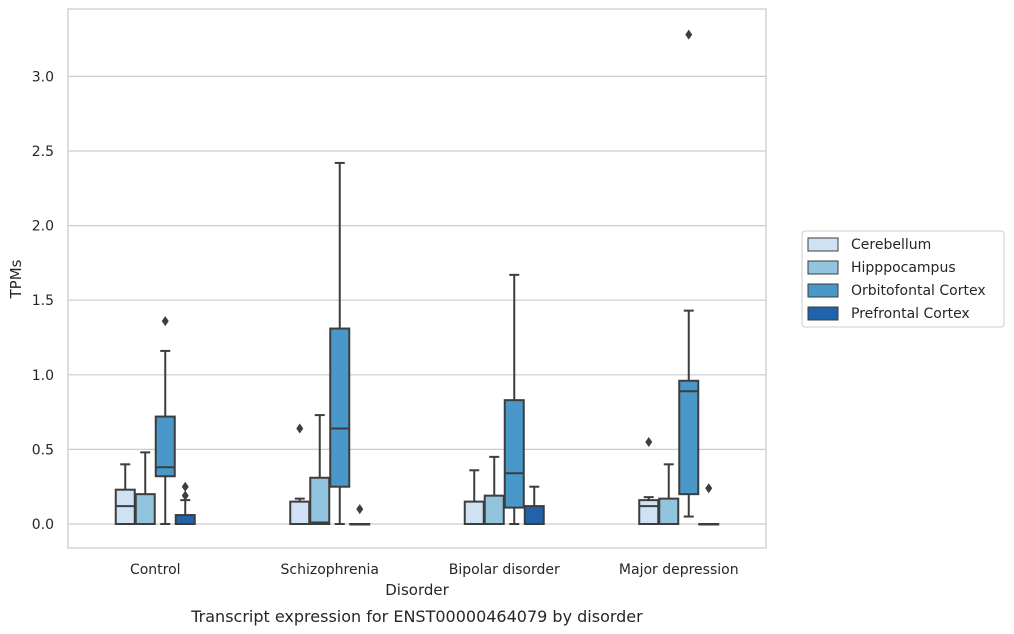  I want to click on y-axis-label: TPMs, so click(16, 279).